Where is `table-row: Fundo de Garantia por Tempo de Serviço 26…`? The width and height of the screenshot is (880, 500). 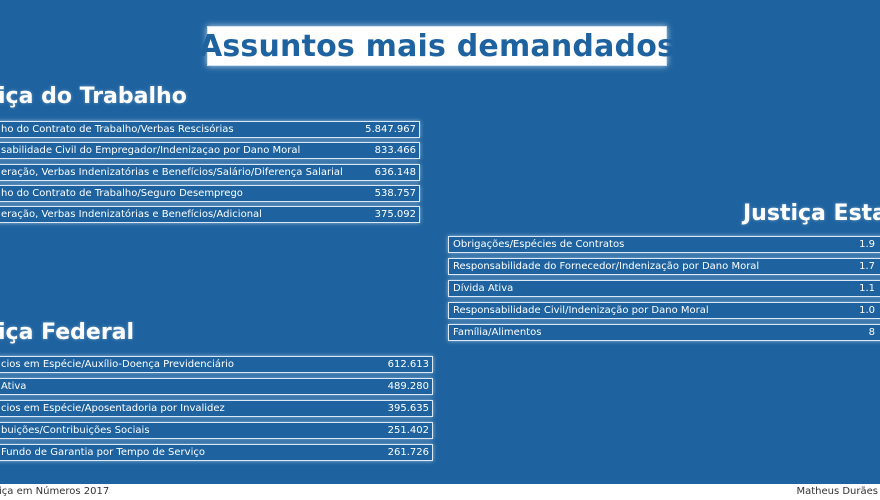 table-row: Fundo de Garantia por Tempo de Serviço 26… is located at coordinates (216, 452).